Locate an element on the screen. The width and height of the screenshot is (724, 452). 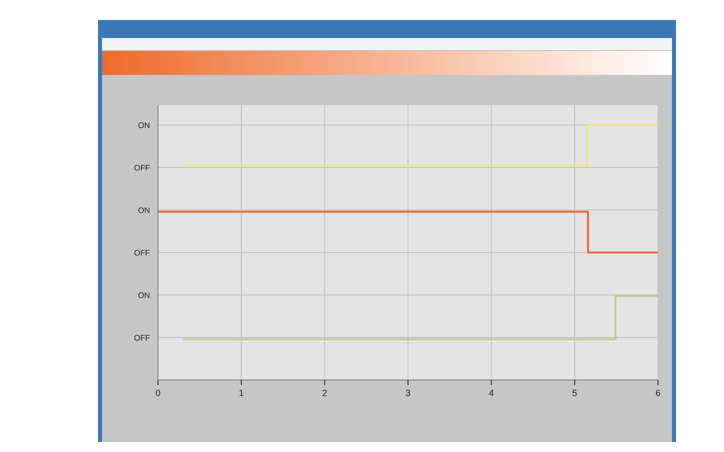
x-tick-label: 6 is located at coordinates (658, 393).